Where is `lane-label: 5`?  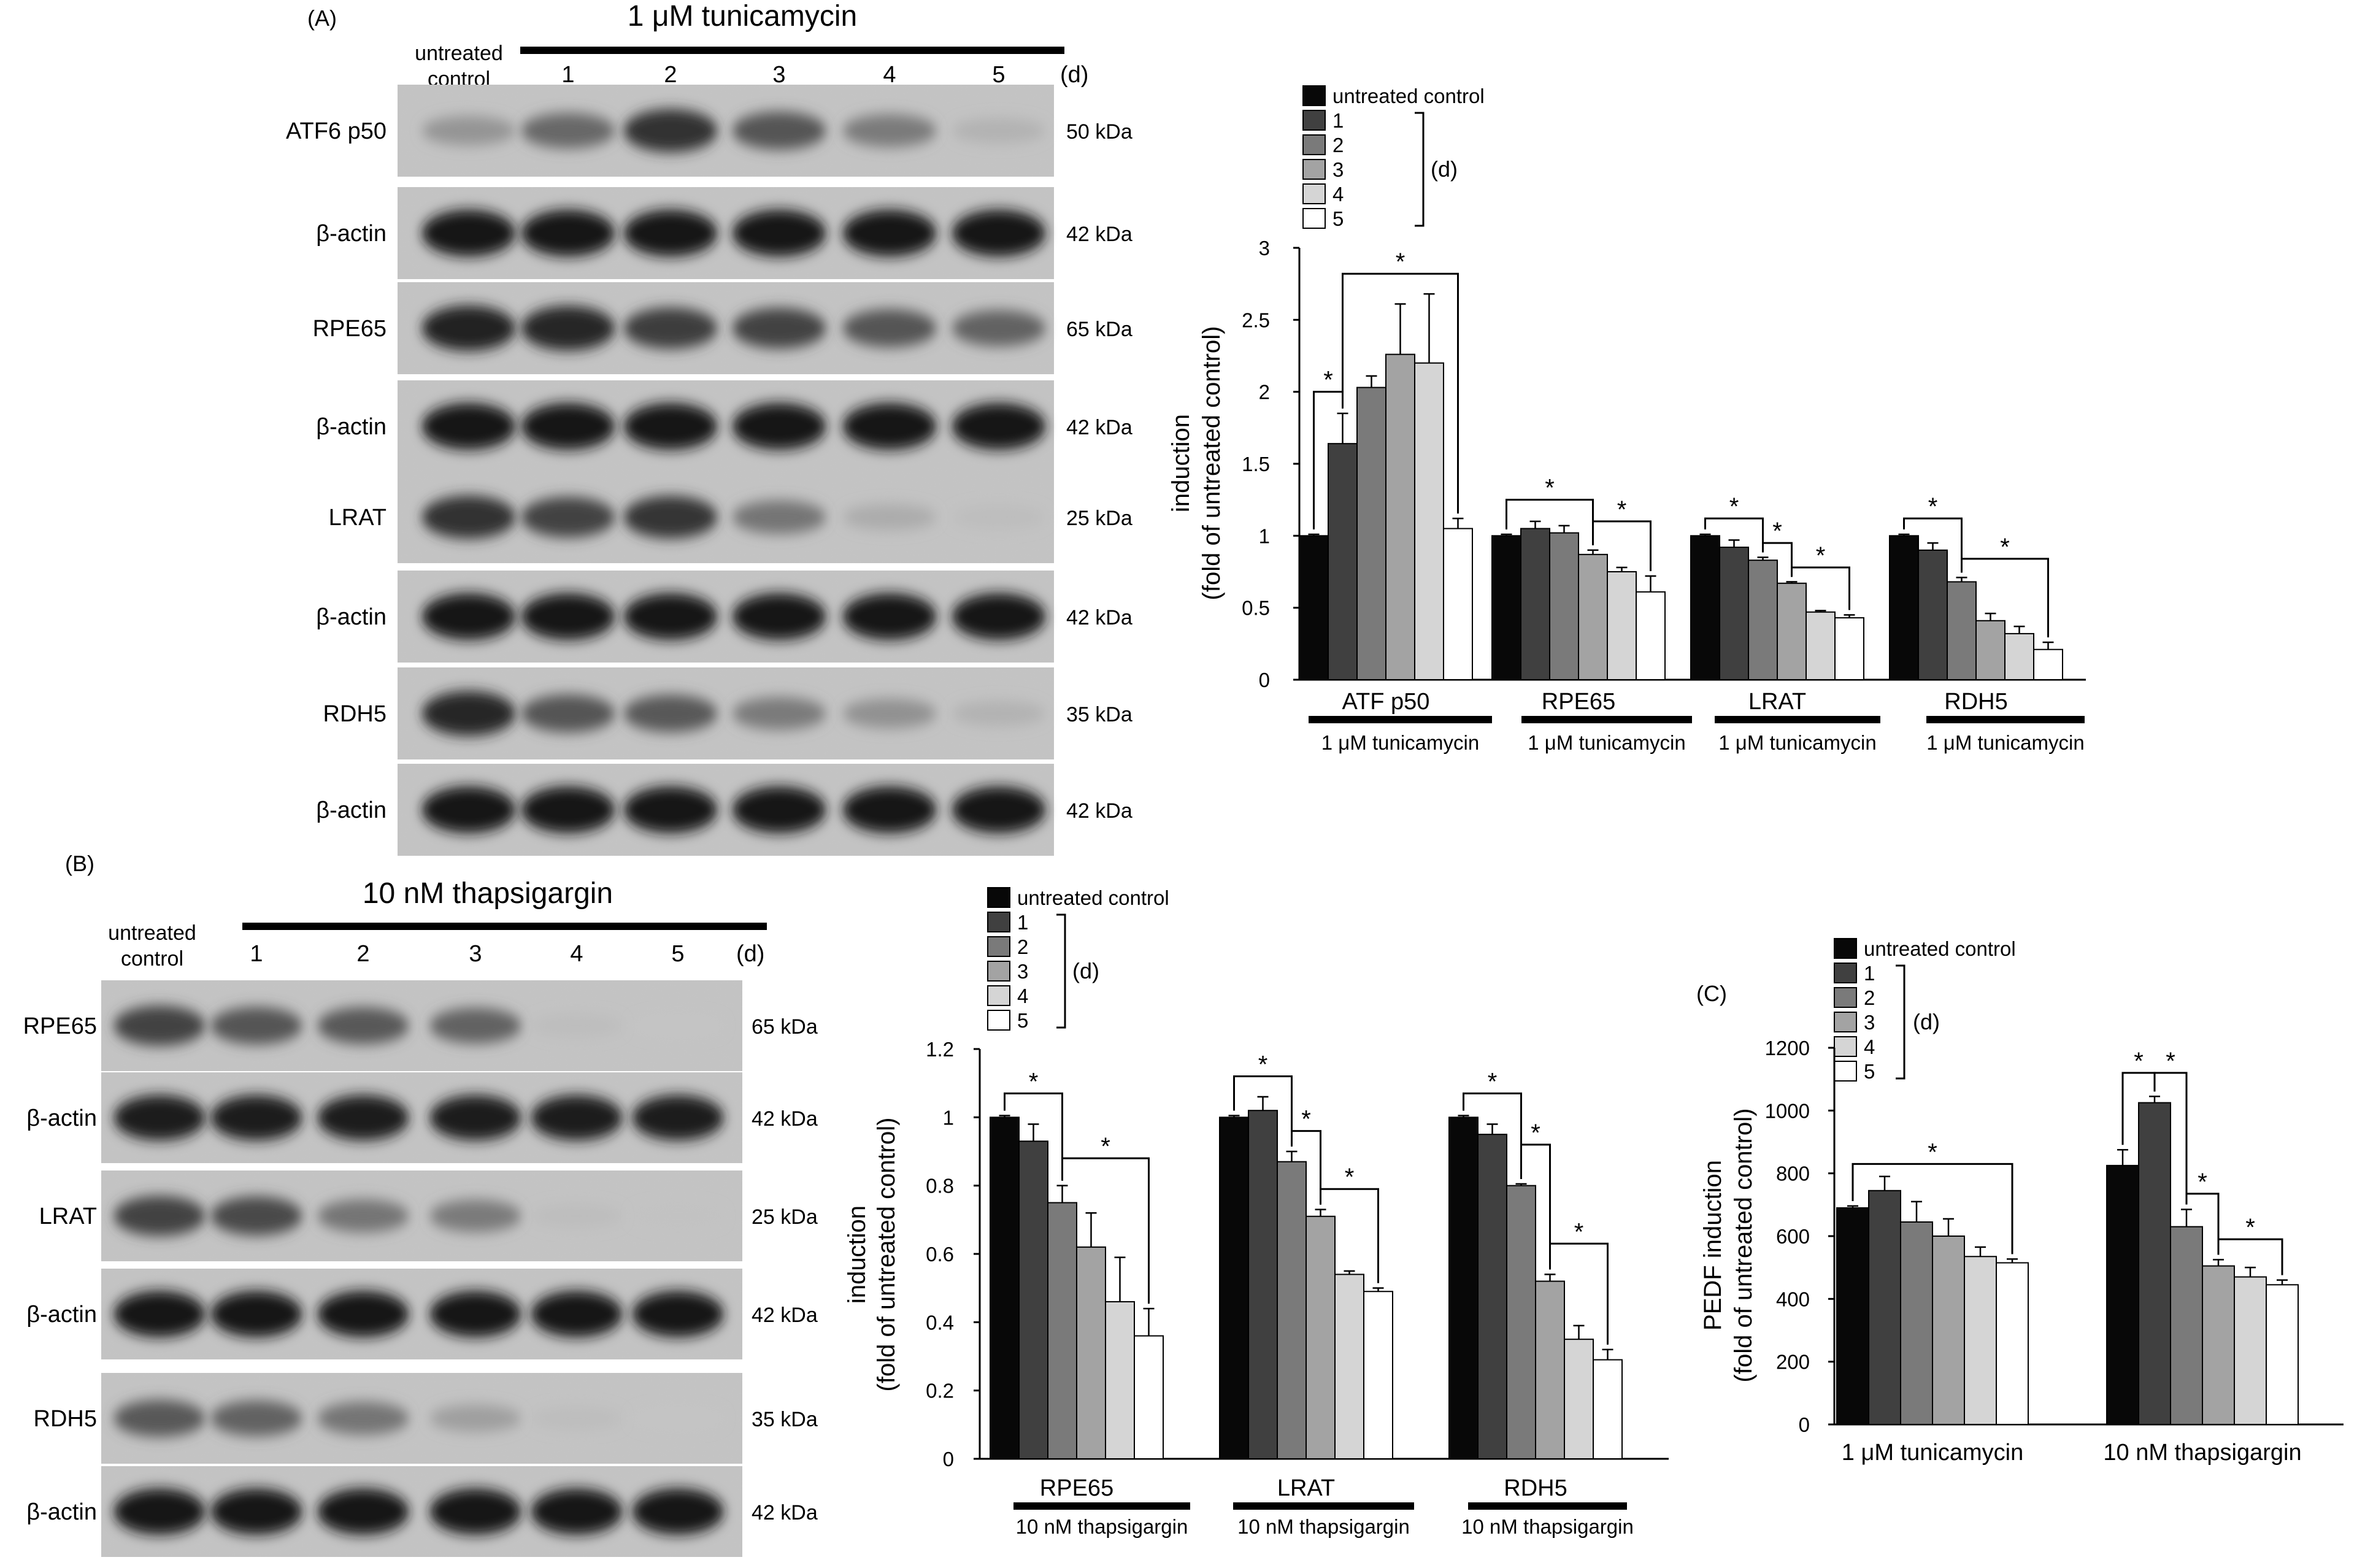 lane-label: 5 is located at coordinates (998, 75).